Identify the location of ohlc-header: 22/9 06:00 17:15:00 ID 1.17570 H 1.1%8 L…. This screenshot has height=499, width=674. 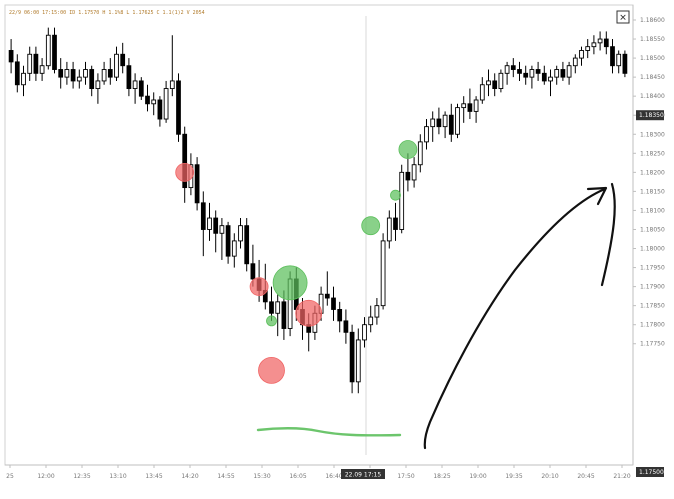
(107, 13).